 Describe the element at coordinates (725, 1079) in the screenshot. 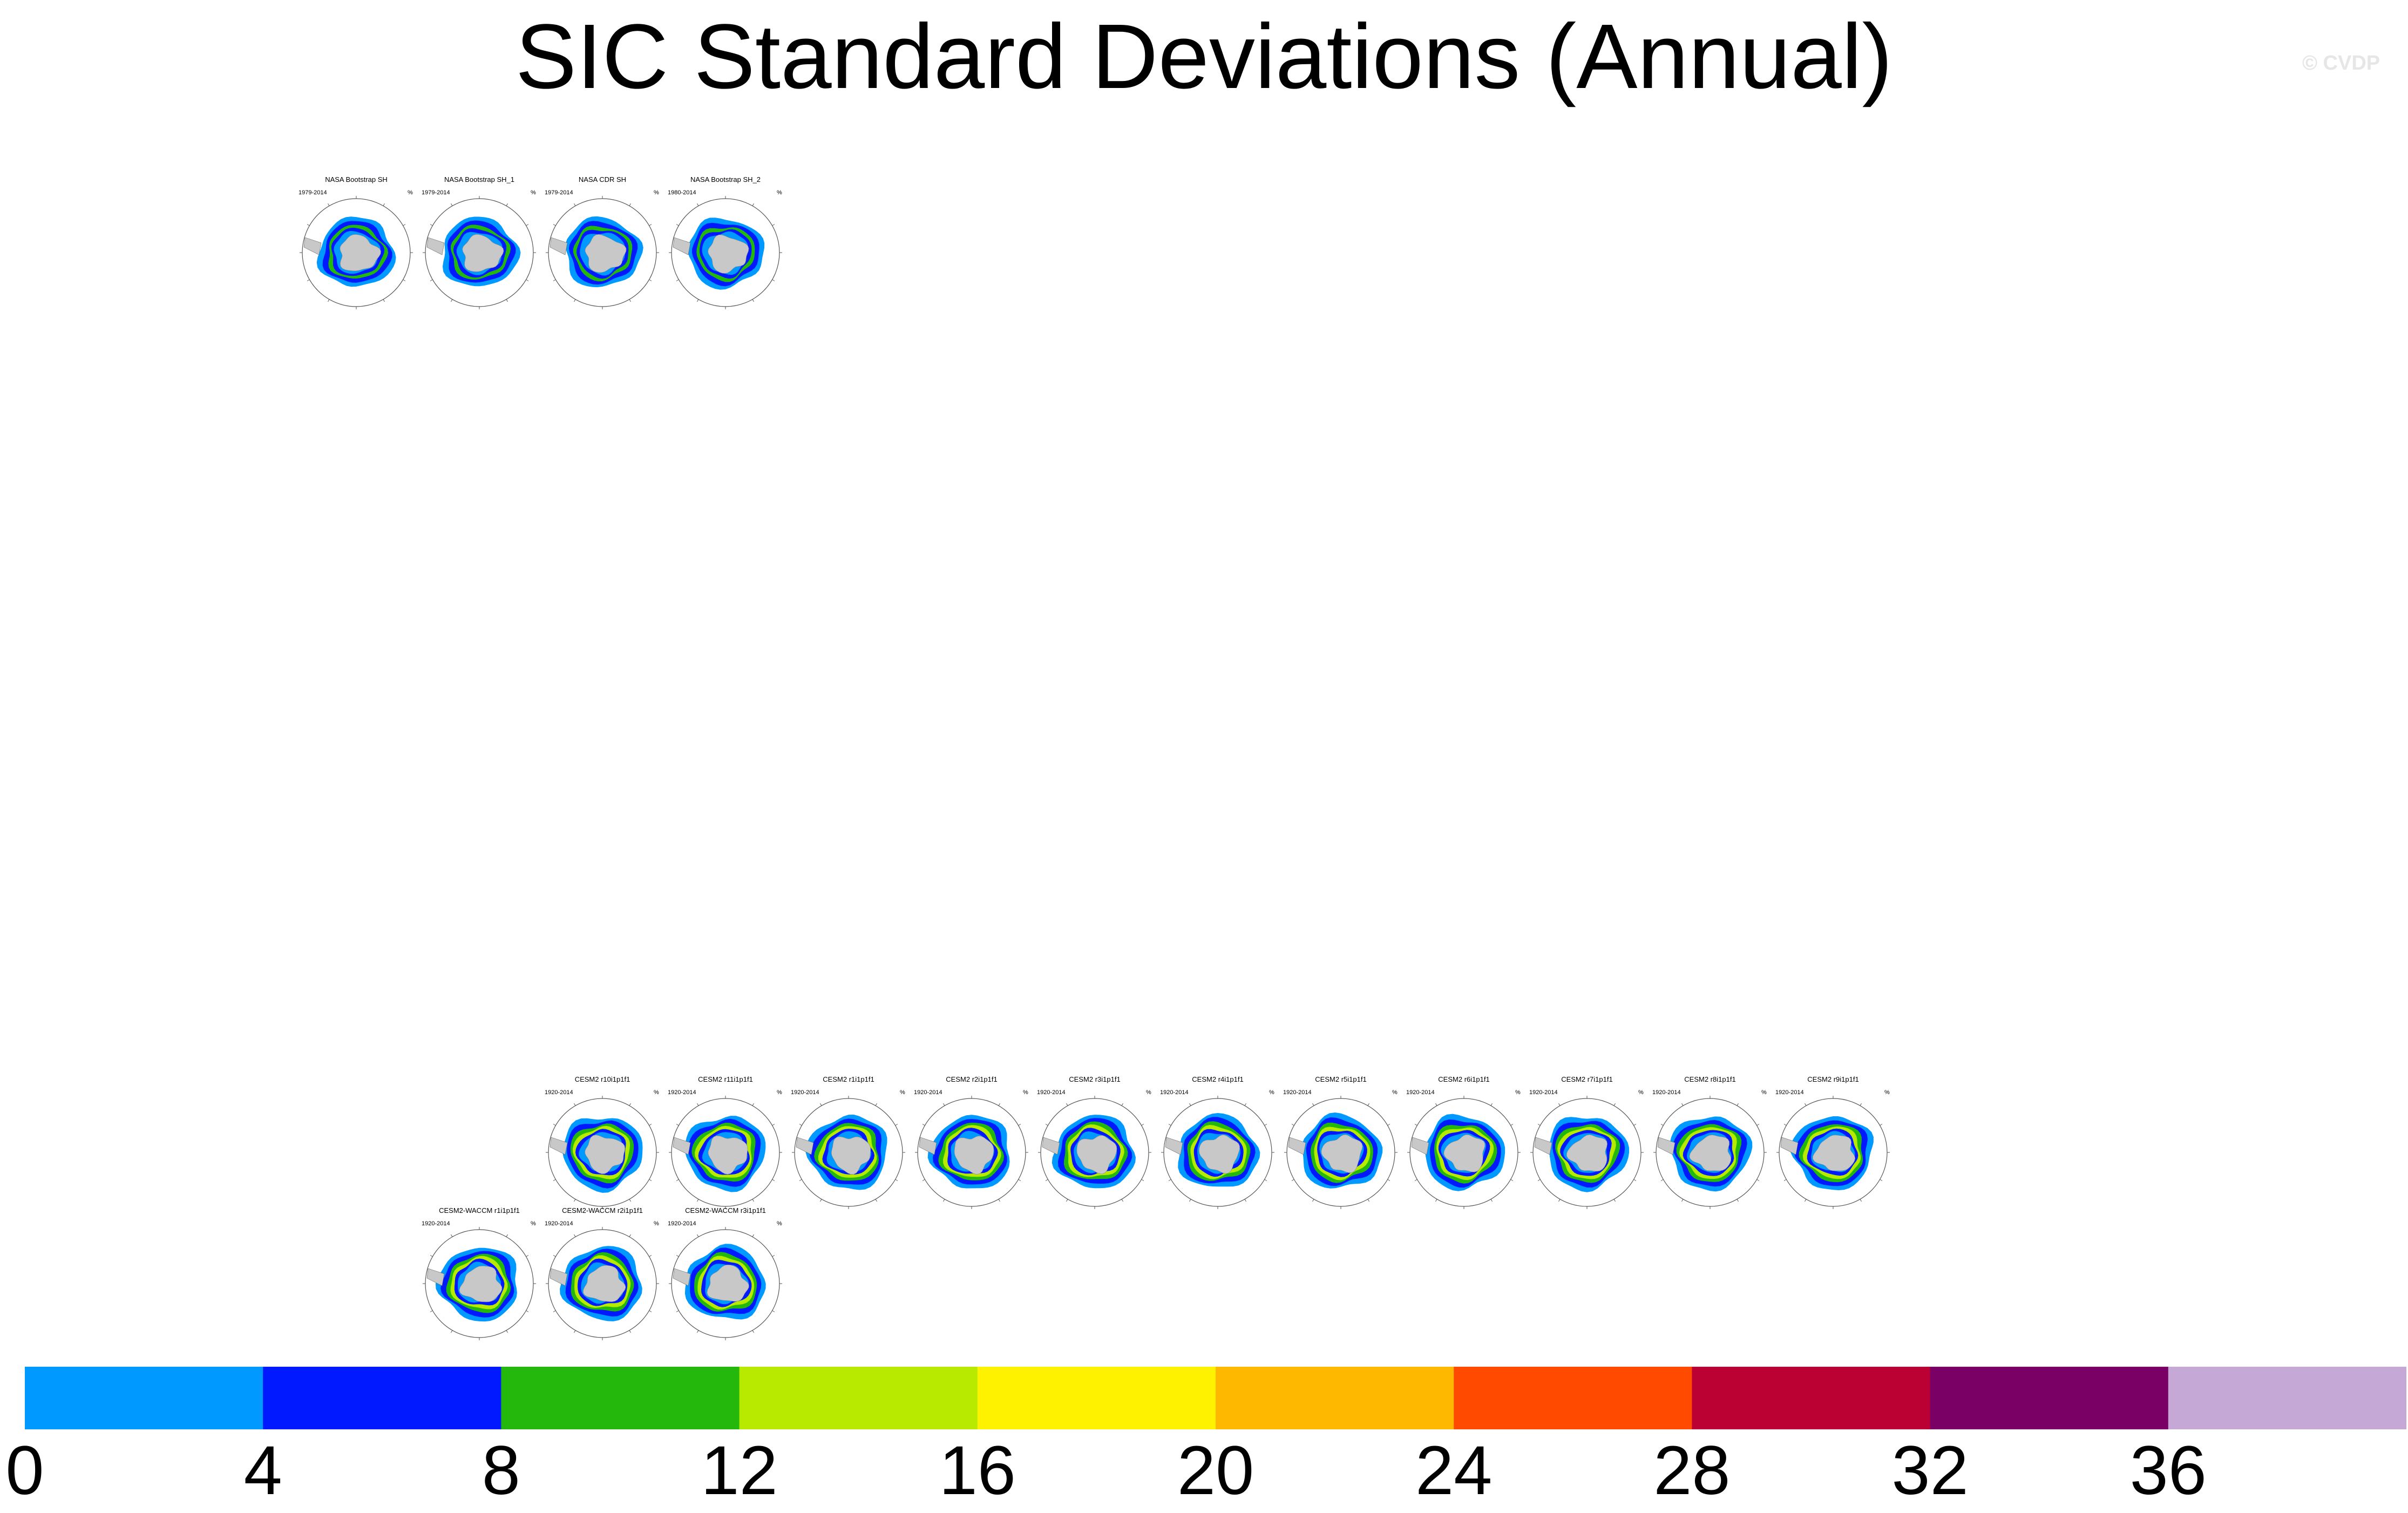

I see `panel-title: CESM2 r11i1p1f1` at that location.